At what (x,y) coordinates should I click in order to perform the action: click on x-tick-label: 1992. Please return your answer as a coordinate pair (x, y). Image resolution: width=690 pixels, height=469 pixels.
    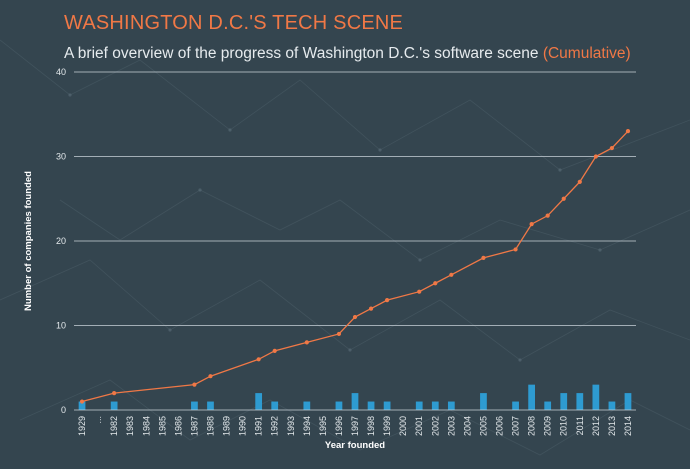
    Looking at the image, I should click on (275, 426).